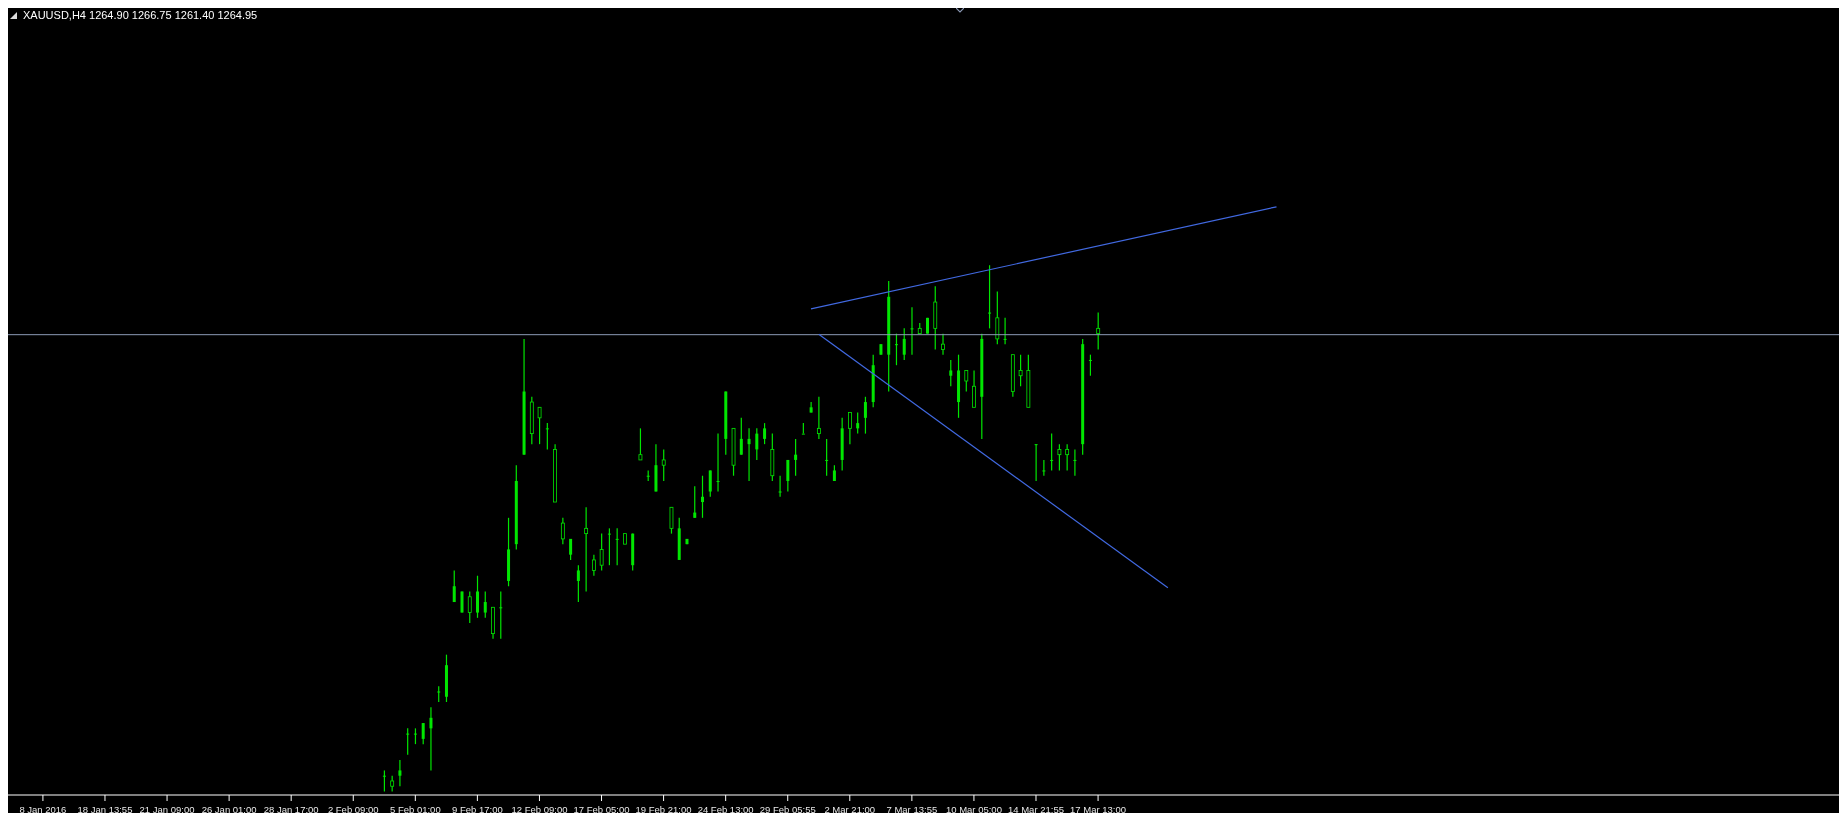 The height and width of the screenshot is (813, 1847). What do you see at coordinates (725, 808) in the screenshot?
I see `x-tick-label: 24 Feb 13:00` at bounding box center [725, 808].